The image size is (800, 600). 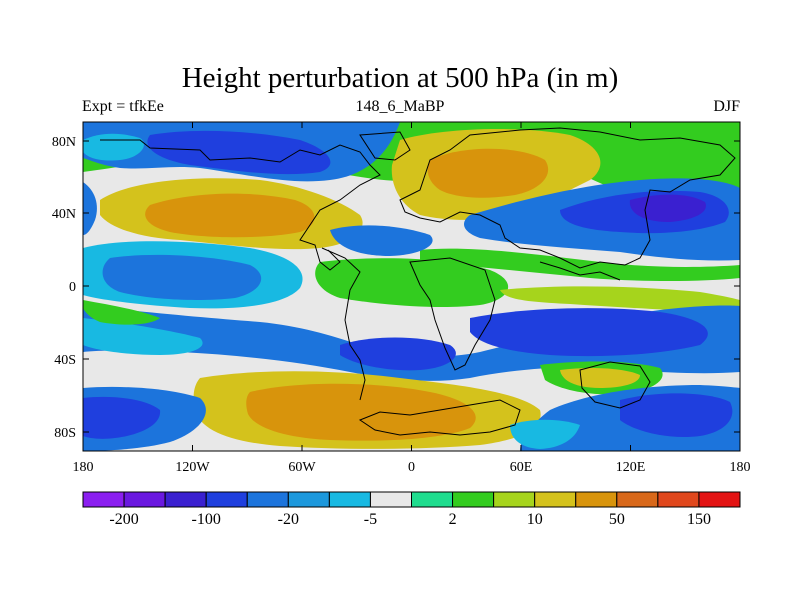 What do you see at coordinates (123, 519) in the screenshot?
I see `colorbar-label: -200` at bounding box center [123, 519].